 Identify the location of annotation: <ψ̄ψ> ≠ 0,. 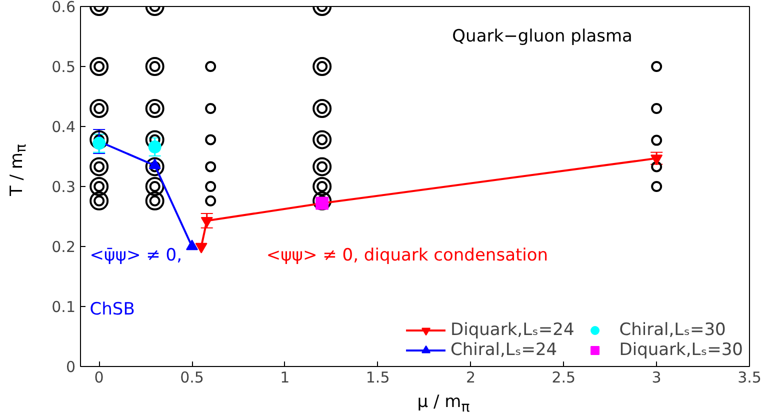
(136, 256).